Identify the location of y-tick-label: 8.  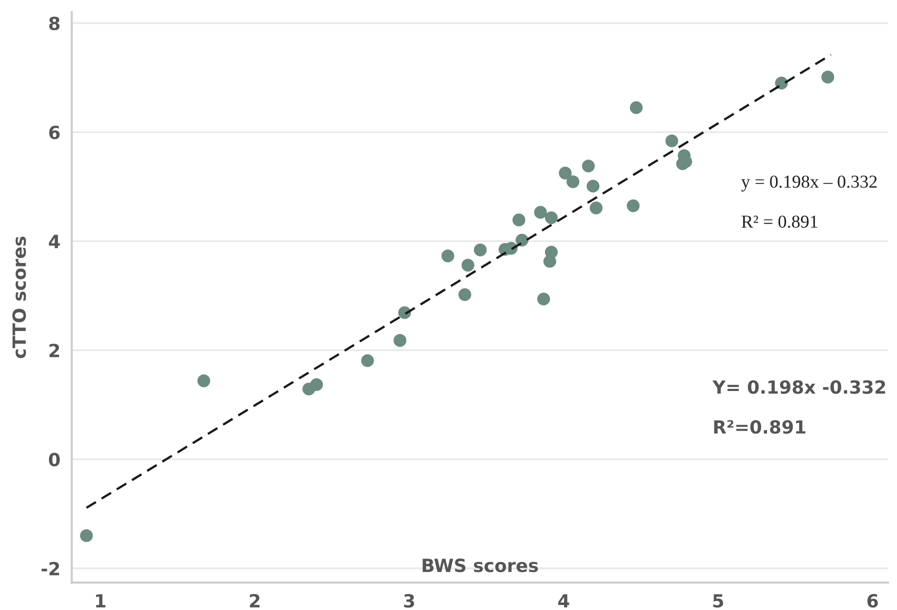
(54, 23).